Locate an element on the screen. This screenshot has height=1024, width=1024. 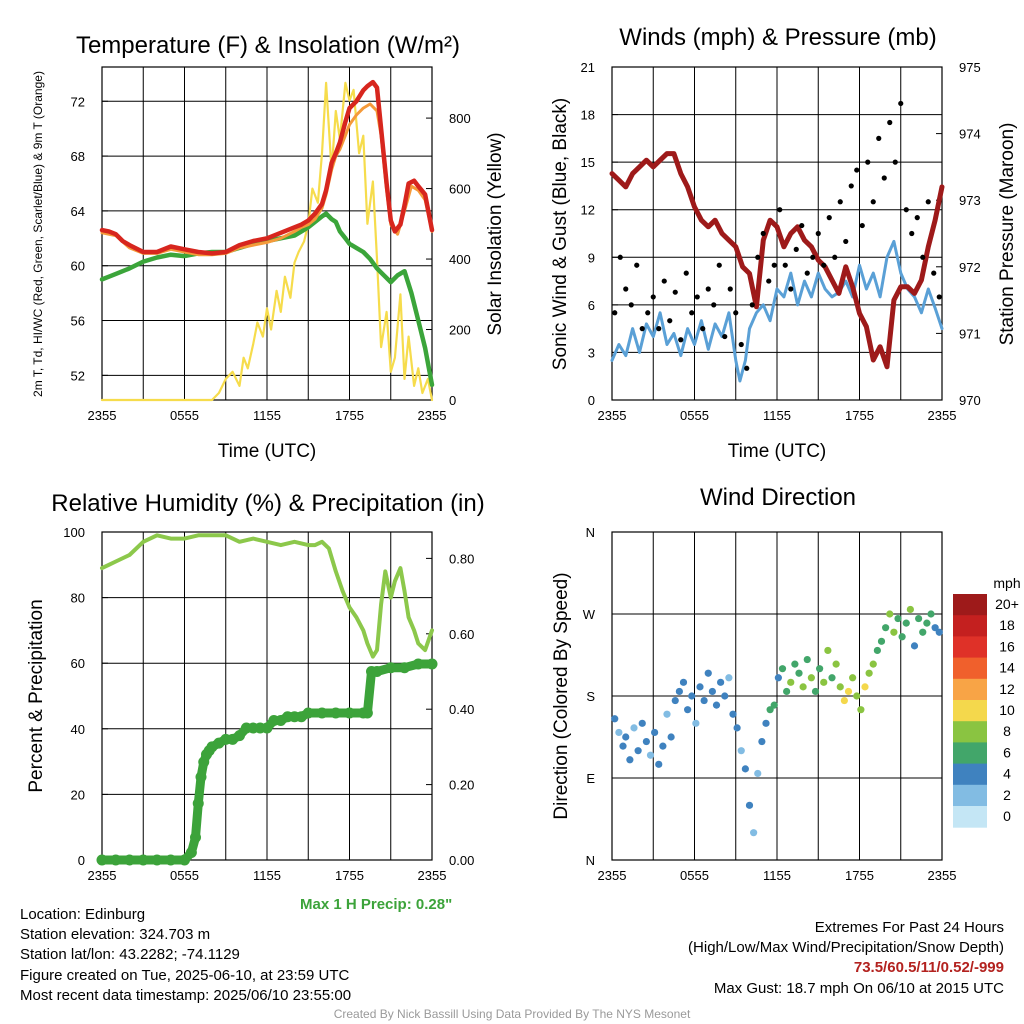
latlon-text: Station lat/lon: 43.2282; -74.1129 is located at coordinates (130, 955).